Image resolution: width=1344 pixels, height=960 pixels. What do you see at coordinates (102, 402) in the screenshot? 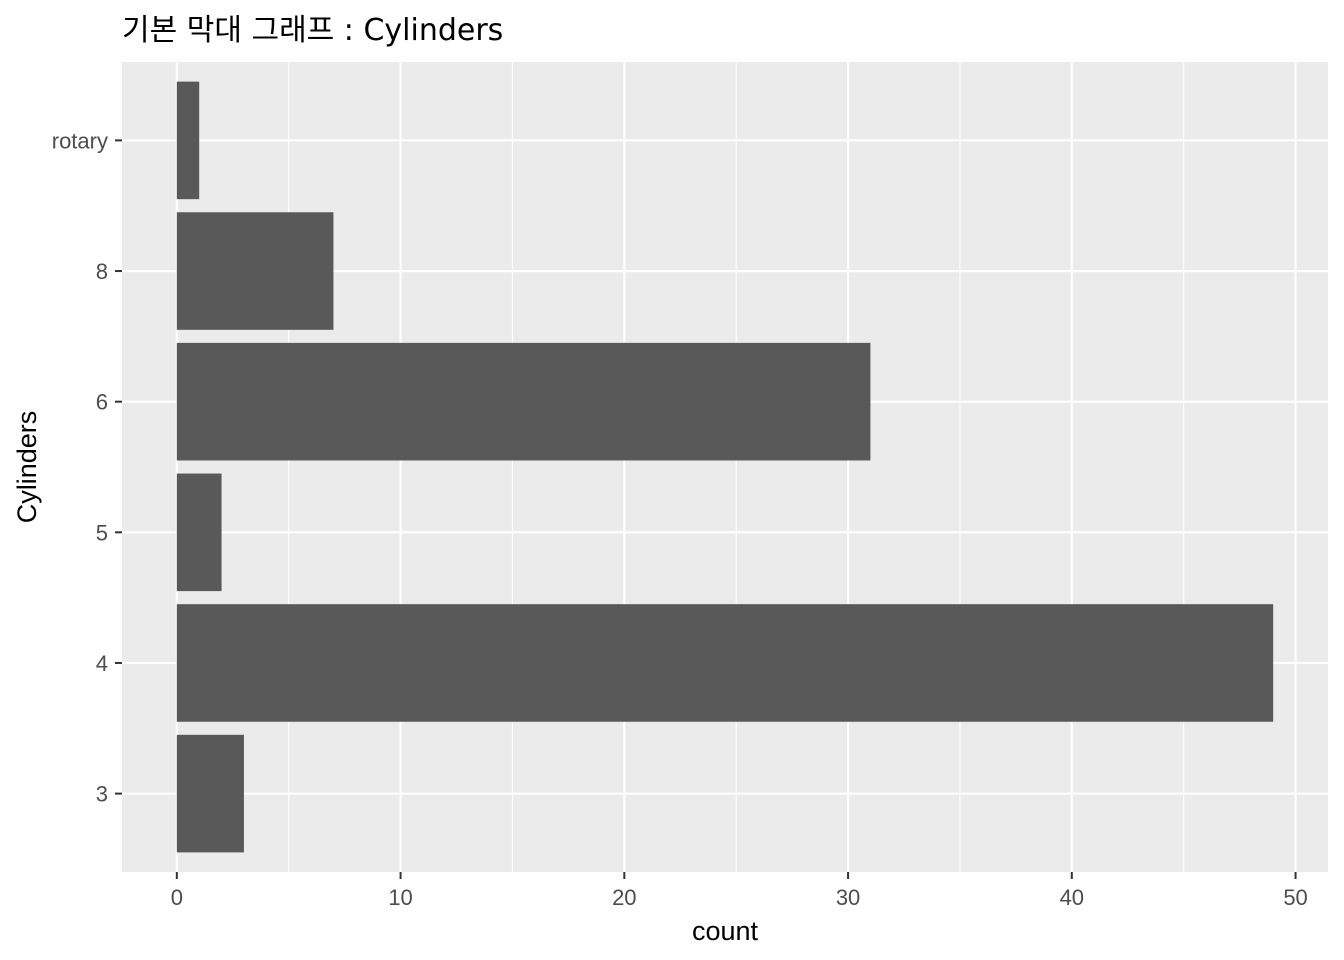
I see `y-tick-label: 6` at bounding box center [102, 402].